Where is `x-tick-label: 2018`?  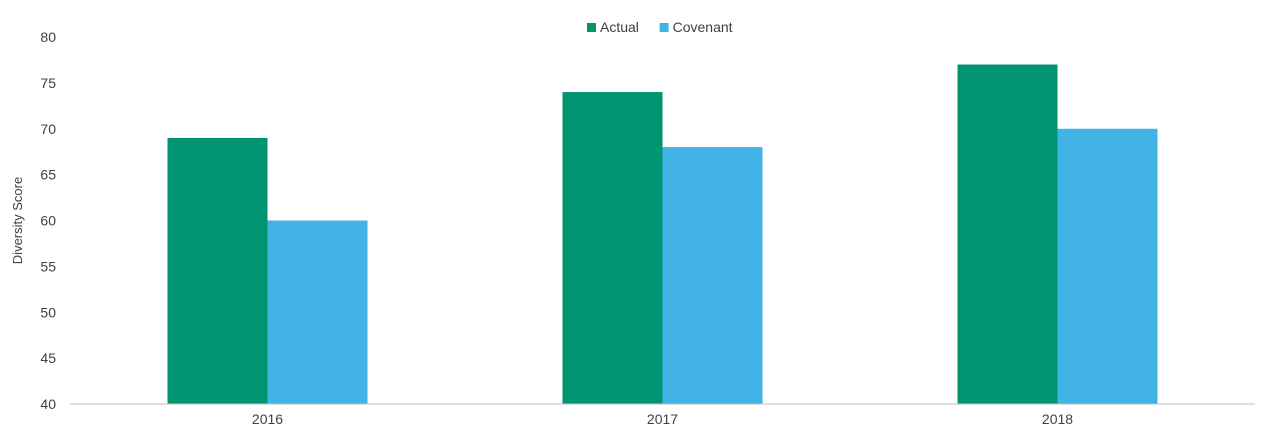
x-tick-label: 2018 is located at coordinates (1057, 419).